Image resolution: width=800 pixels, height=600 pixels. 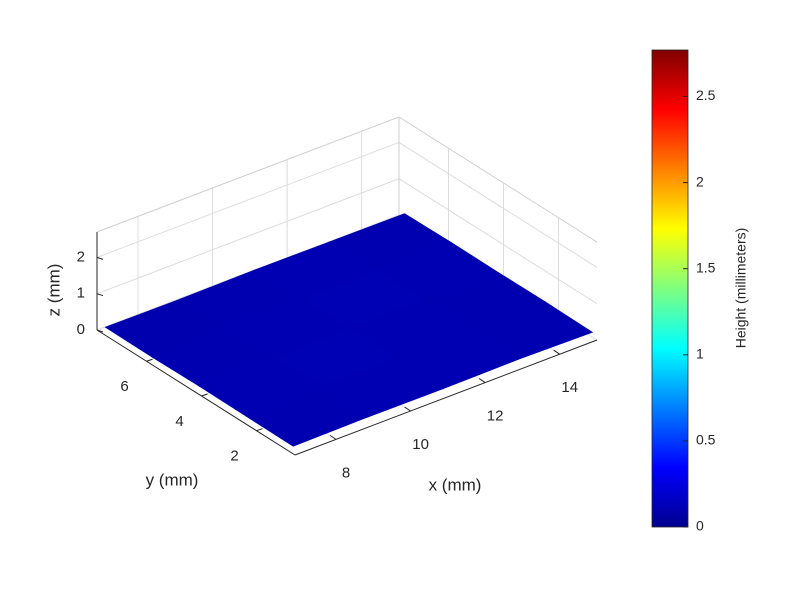 What do you see at coordinates (706, 267) in the screenshot?
I see `colorbar-tick-label: 1.5` at bounding box center [706, 267].